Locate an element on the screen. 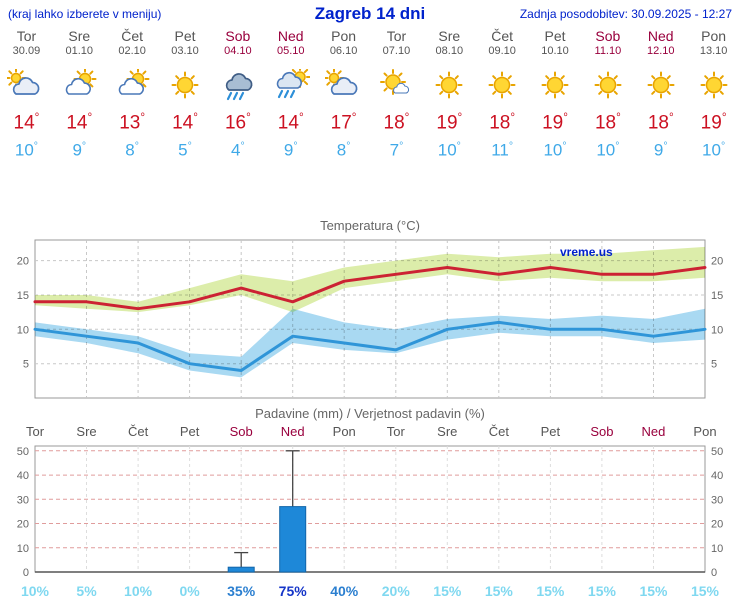 The height and width of the screenshot is (600, 740). day-date: 12.10 is located at coordinates (660, 51).